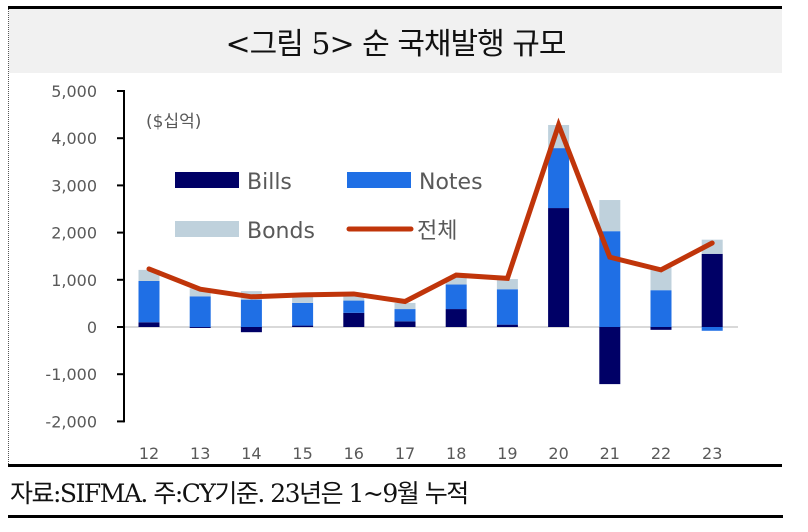  I want to click on bottom-rule, so click(395, 465).